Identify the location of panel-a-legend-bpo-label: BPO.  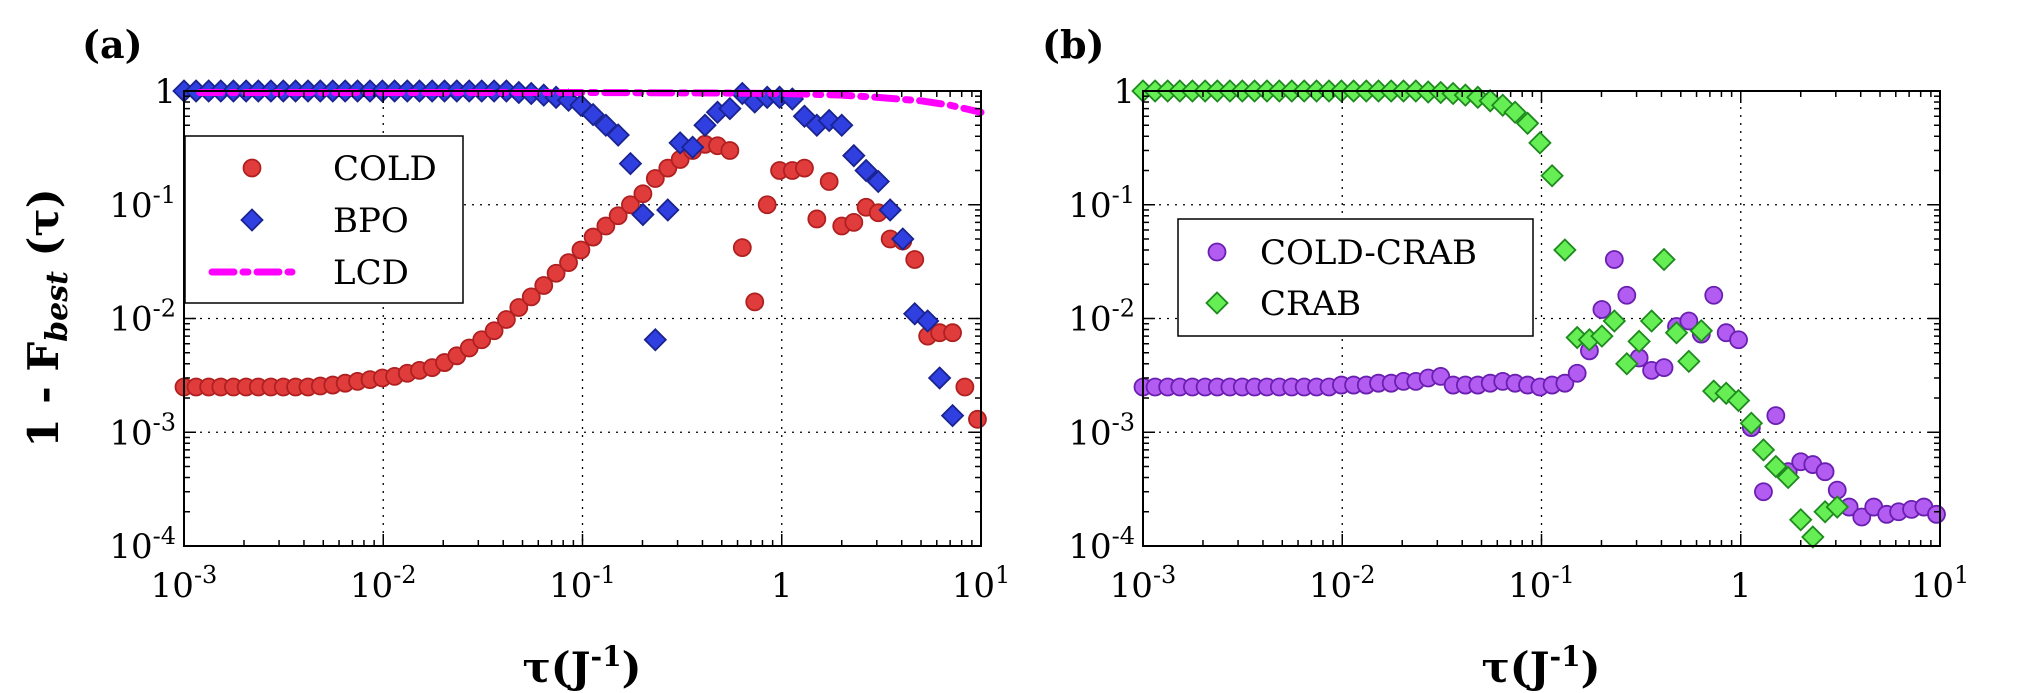
(371, 221).